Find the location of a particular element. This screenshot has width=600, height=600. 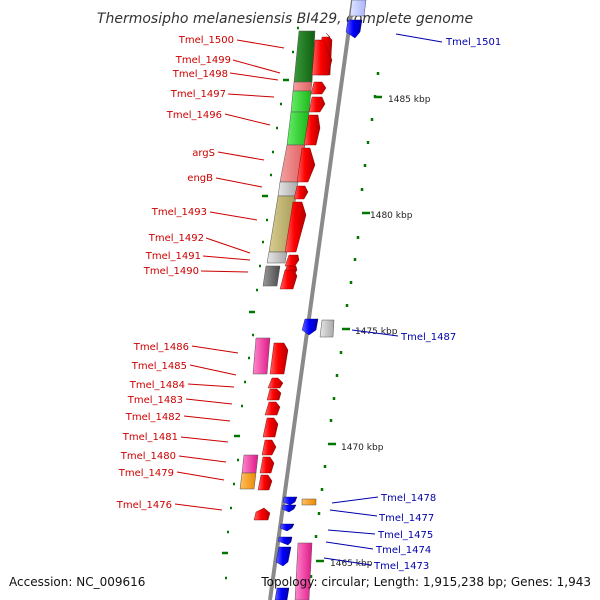

scale-ticks is located at coordinates (345, 325).